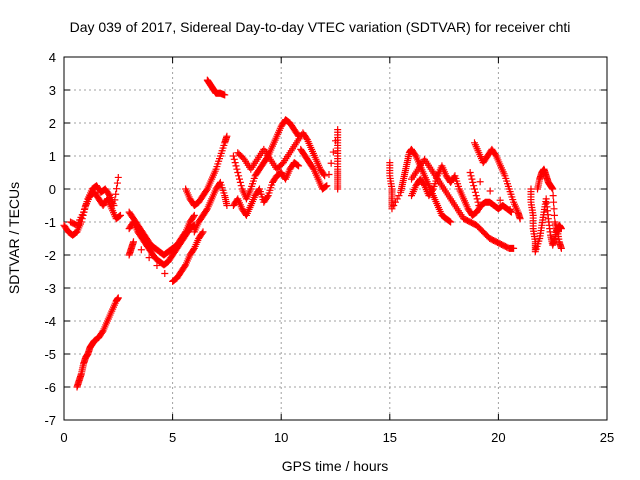 The image size is (640, 480). Describe the element at coordinates (94, 201) in the screenshot. I see `series-early-b` at that location.